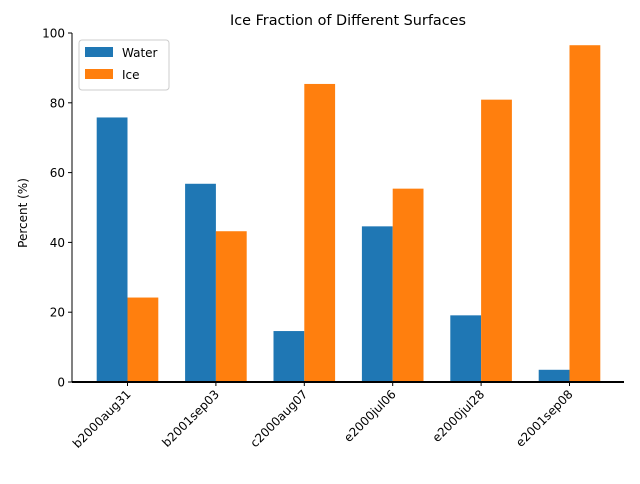  What do you see at coordinates (57, 313) in the screenshot?
I see `y-tick-label: 20` at bounding box center [57, 313].